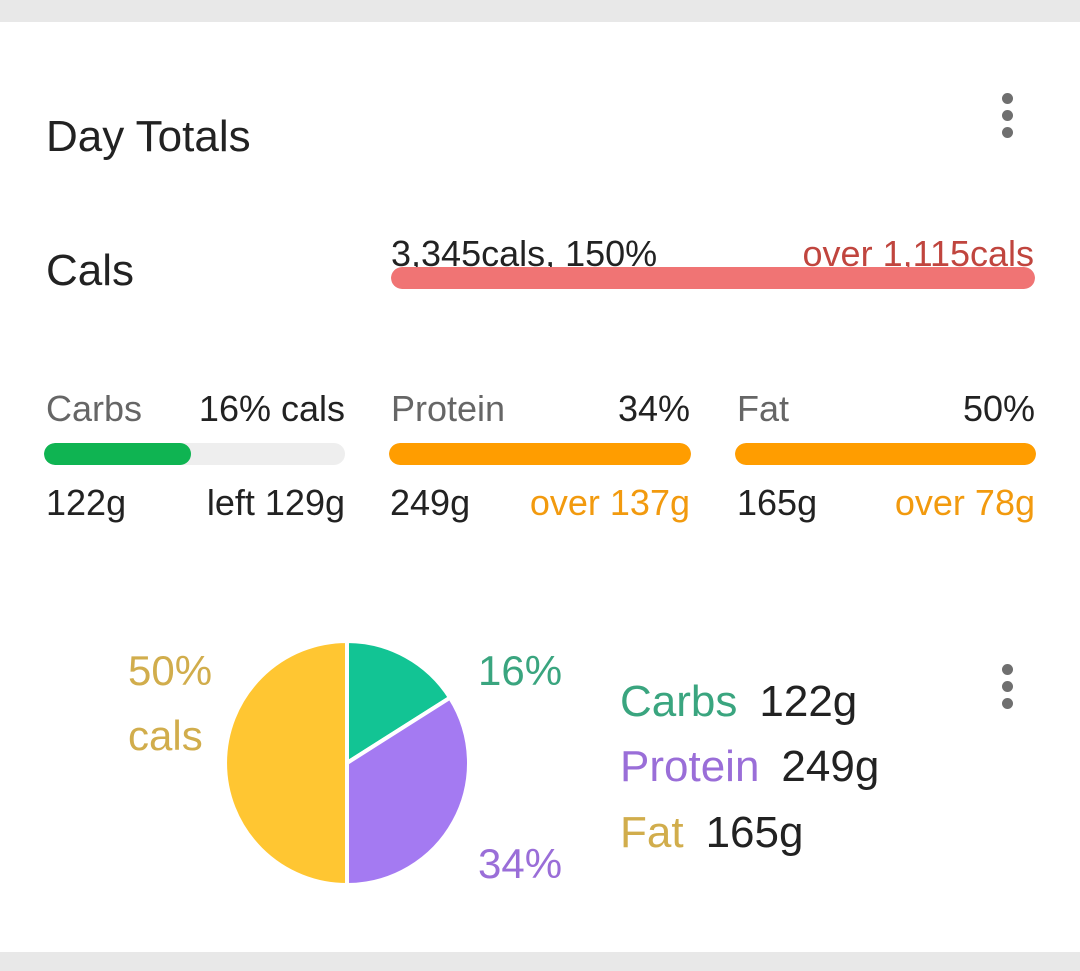 This screenshot has width=1080, height=971. Describe the element at coordinates (520, 670) in the screenshot. I see `pie-label-carbs-pct: 16%` at that location.